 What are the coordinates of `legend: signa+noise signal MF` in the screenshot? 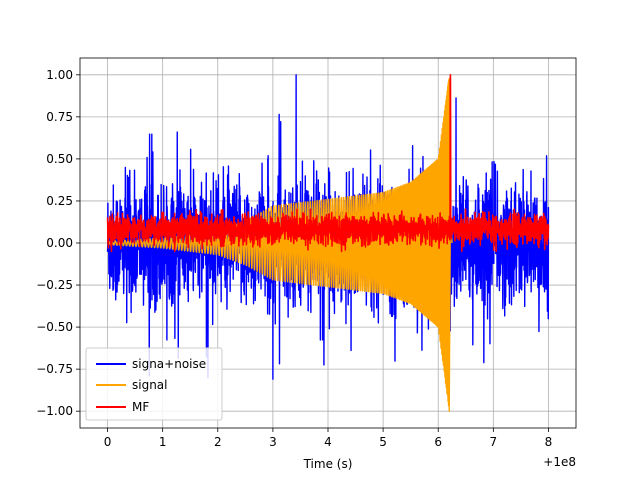 It's located at (154, 384).